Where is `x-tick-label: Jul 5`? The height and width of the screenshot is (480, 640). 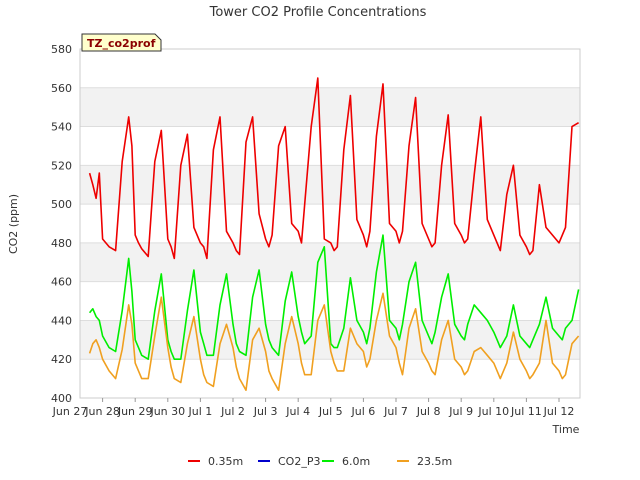
x-tick-label: Jul 5 is located at coordinates (330, 411).